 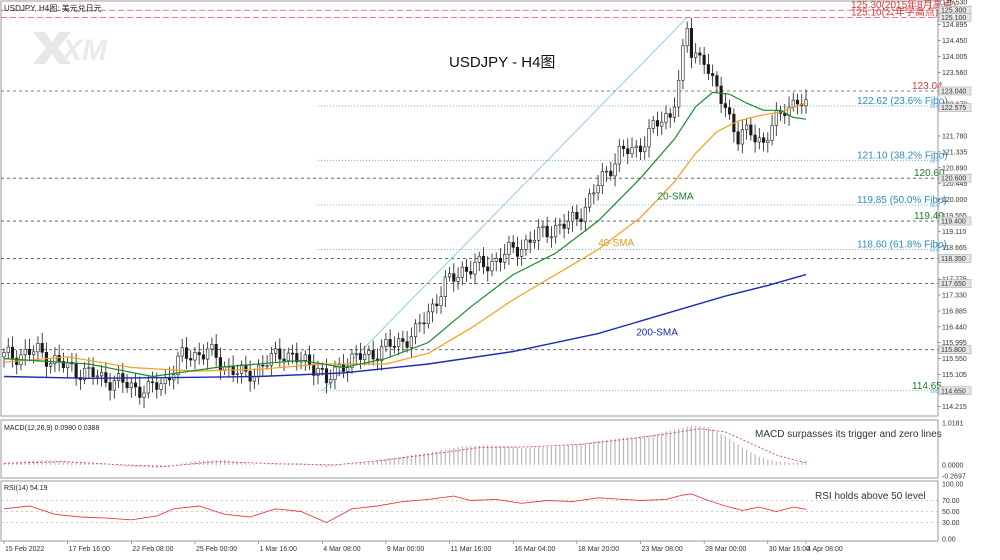 I want to click on fibo-tag: 100.0, so click(x=936, y=392).